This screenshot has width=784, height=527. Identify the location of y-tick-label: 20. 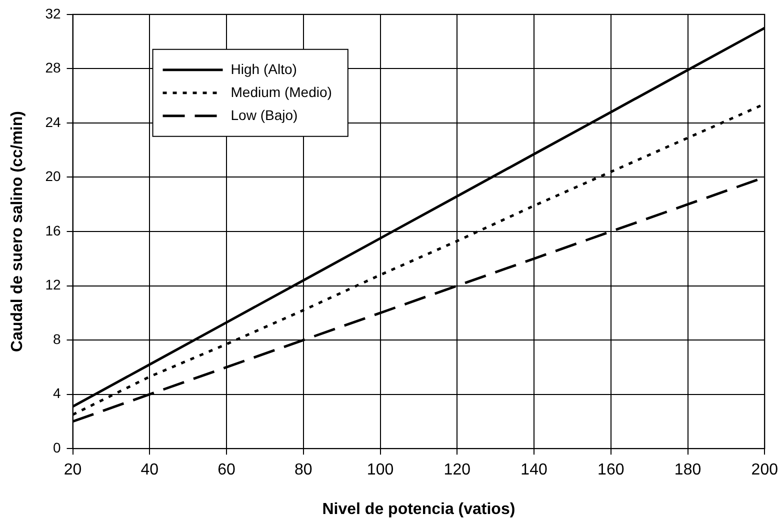
(53, 176).